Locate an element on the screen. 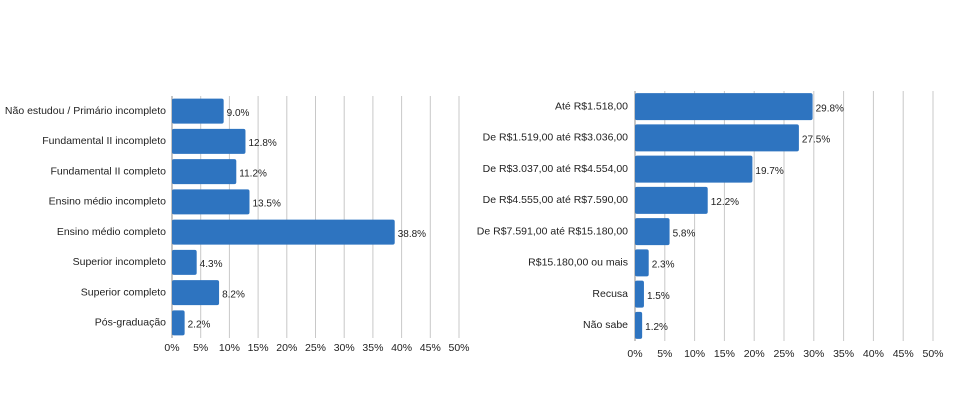 The width and height of the screenshot is (961, 413). category-label: Recusa is located at coordinates (610, 294).